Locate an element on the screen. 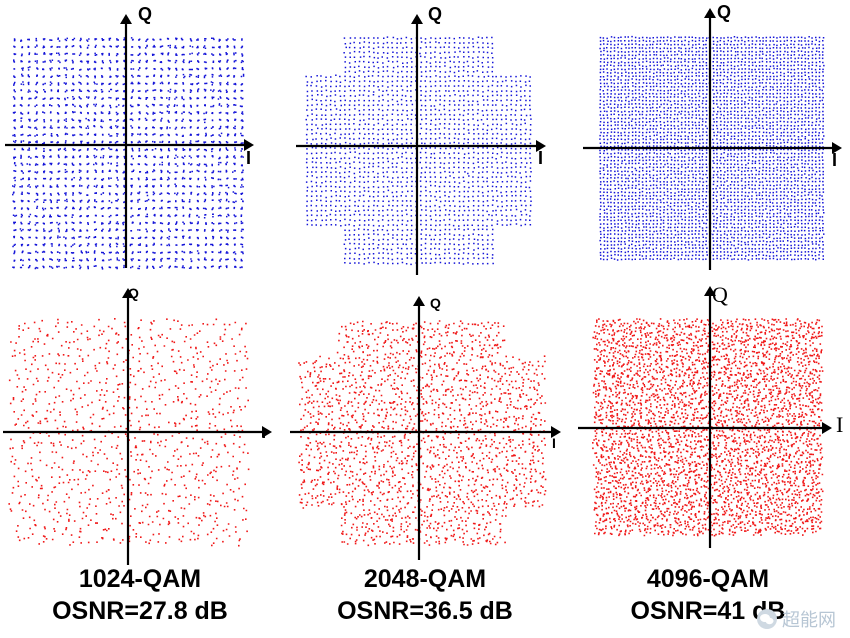 This screenshot has height=638, width=850. caption-1024: 1024-QAM OSNR=27.8 dB is located at coordinates (140, 595).